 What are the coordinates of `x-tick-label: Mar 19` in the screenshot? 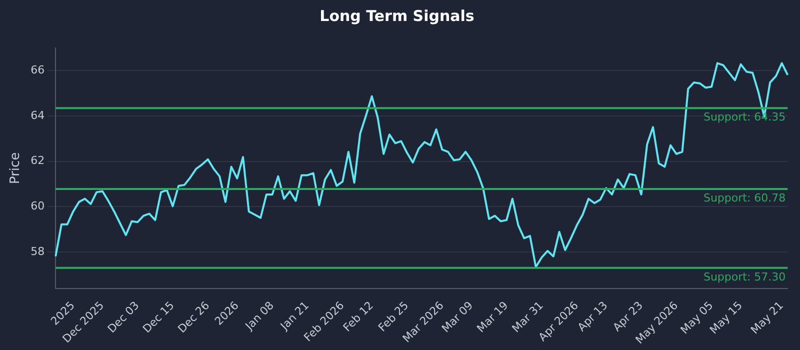 It's located at (492, 317).